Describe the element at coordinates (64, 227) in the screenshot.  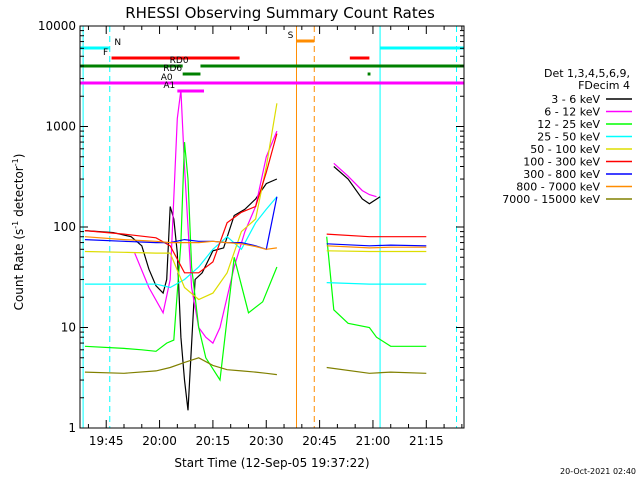
I see `y-tick-label: 100` at that location.